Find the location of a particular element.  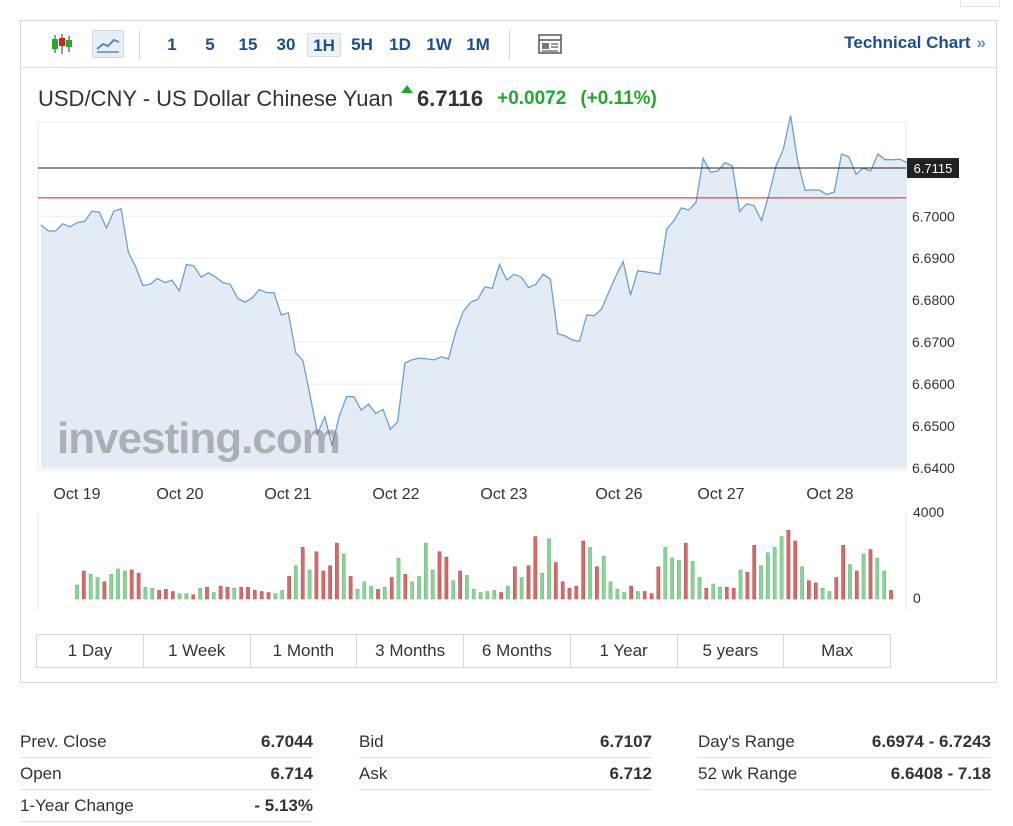

price-change: +0.0072 is located at coordinates (532, 98).